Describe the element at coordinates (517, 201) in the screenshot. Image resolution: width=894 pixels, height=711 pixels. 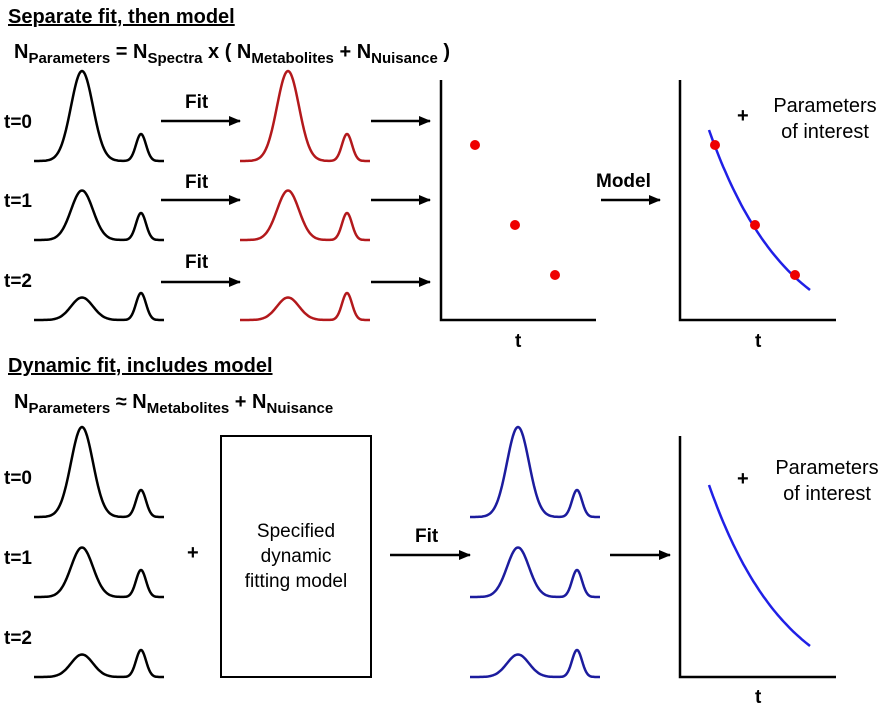
I see `scatter-axes` at that location.